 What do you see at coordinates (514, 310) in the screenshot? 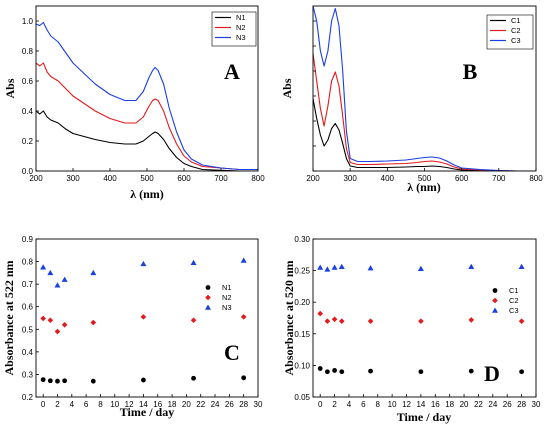
I see `legend-label-C3: C3` at bounding box center [514, 310].